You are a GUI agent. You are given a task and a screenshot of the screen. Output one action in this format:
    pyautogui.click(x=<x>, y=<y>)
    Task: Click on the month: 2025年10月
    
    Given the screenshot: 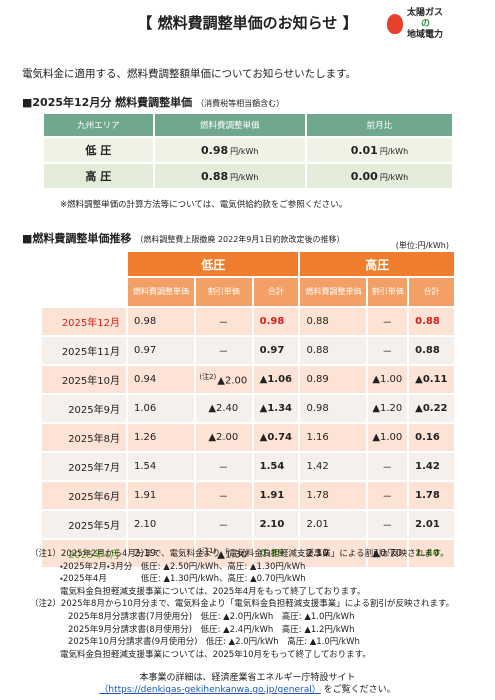 What is the action you would take?
    pyautogui.click(x=84, y=379)
    